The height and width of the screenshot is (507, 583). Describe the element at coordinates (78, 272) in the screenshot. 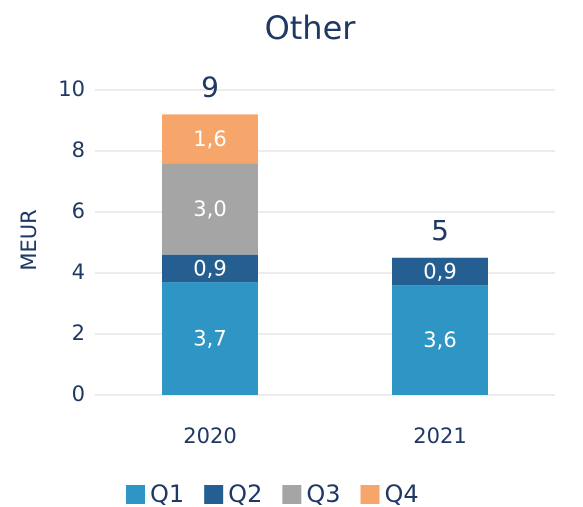

I see `y-tick-label: 4` at that location.